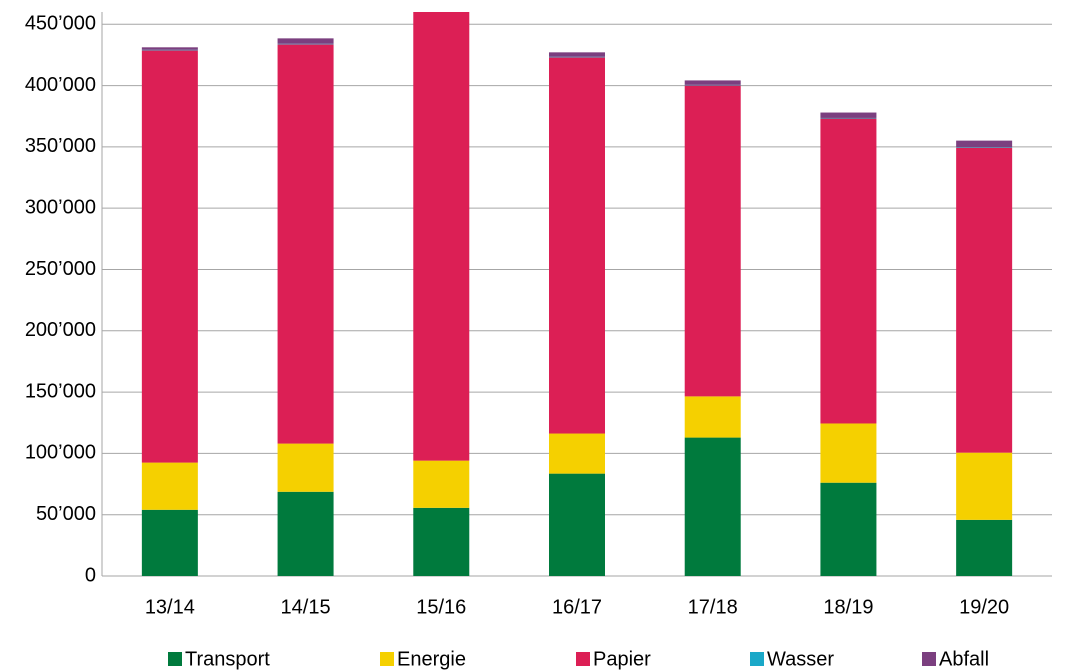 The width and height of the screenshot is (1070, 670). What do you see at coordinates (90, 575) in the screenshot?
I see `y-tick-label: 0` at bounding box center [90, 575].